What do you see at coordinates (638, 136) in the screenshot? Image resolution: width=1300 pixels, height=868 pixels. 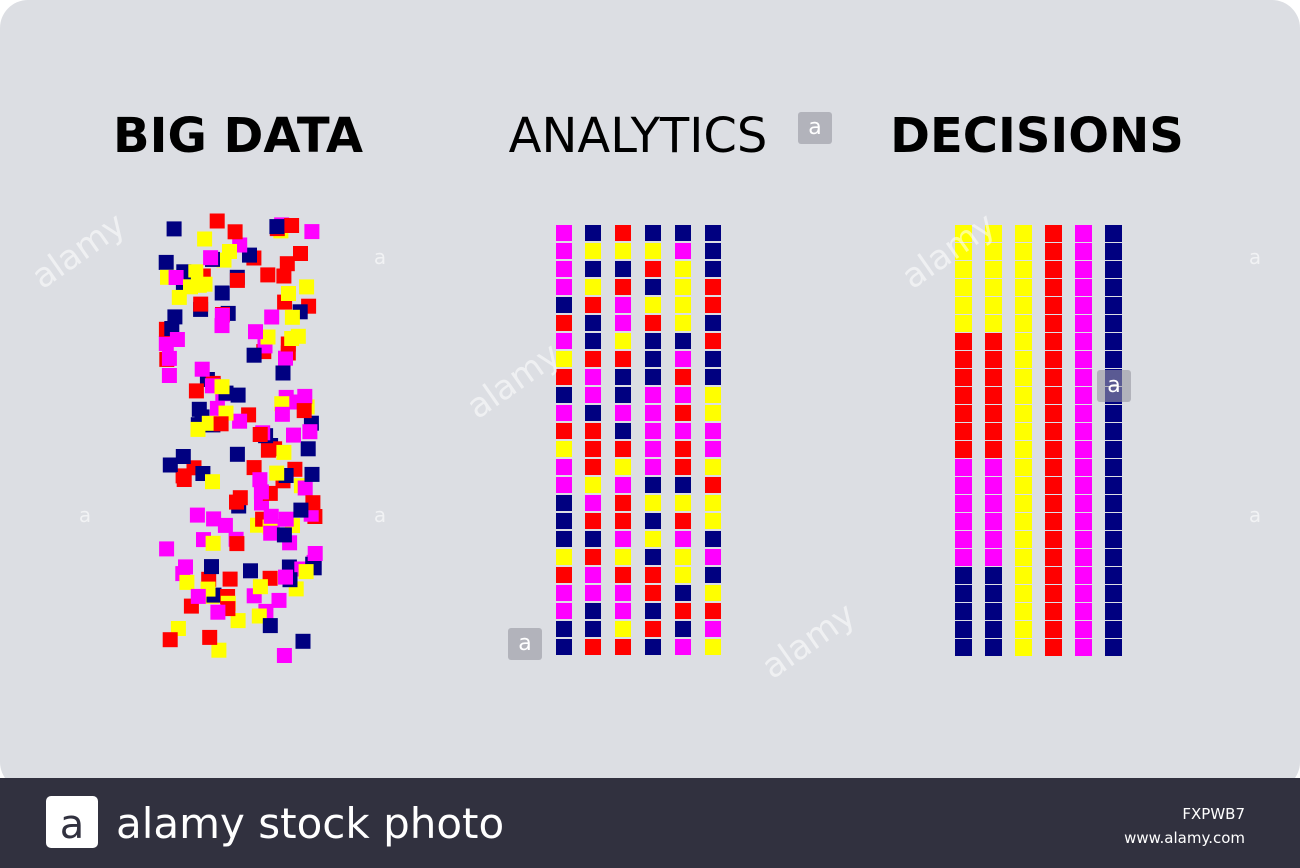 I see `title-analytics: ANALYTICS` at bounding box center [638, 136].